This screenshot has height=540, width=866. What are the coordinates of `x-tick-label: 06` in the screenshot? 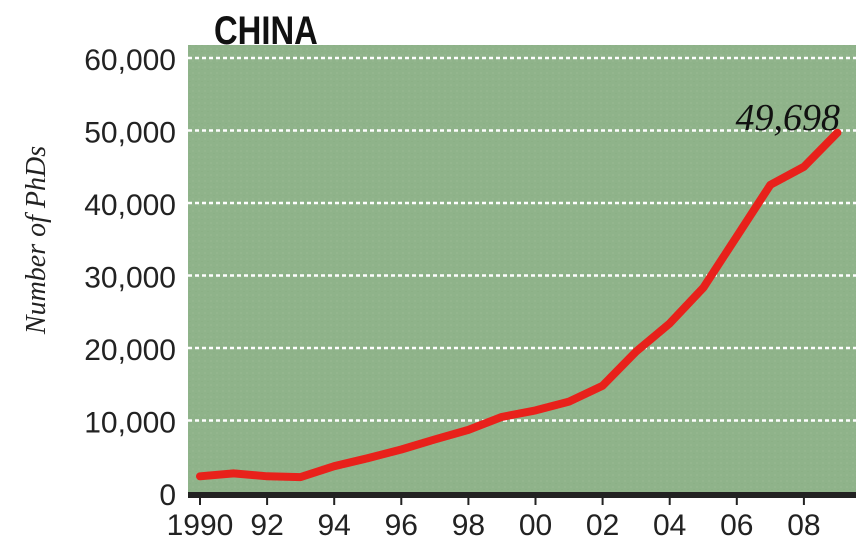 It's located at (736, 524).